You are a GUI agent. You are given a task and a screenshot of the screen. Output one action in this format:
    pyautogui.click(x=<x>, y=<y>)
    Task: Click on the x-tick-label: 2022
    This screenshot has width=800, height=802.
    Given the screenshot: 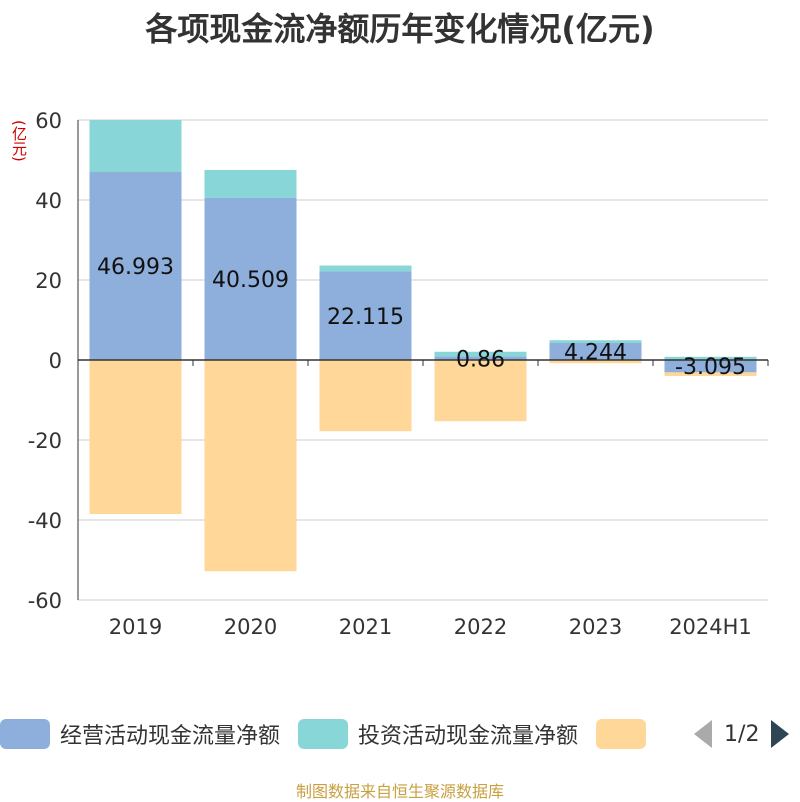 What is the action you would take?
    pyautogui.click(x=480, y=627)
    